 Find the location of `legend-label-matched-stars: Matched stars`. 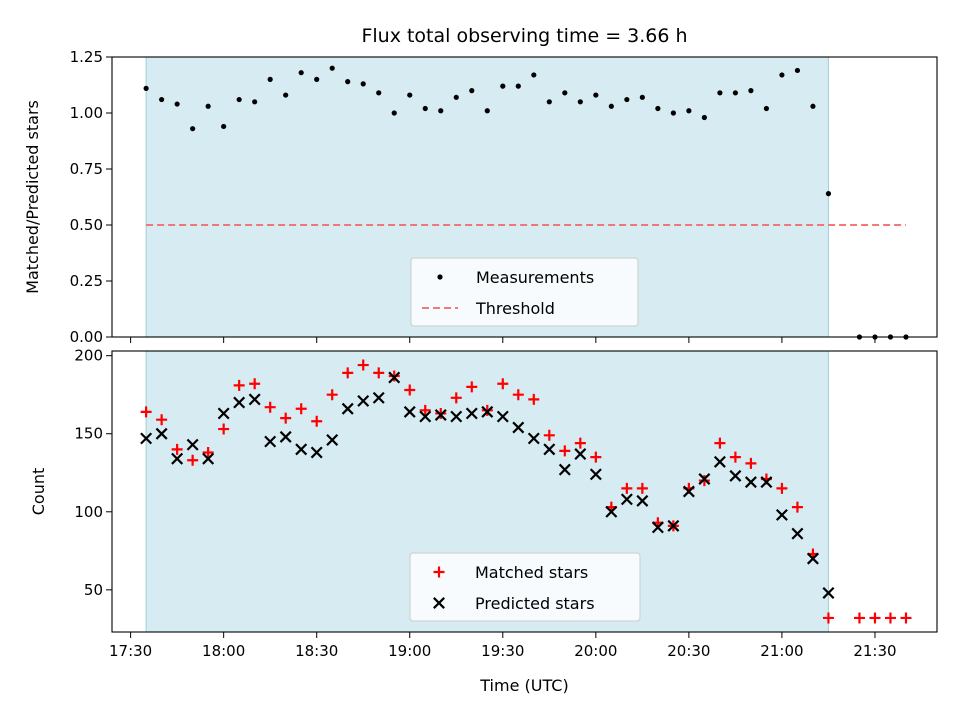

legend-label-matched-stars: Matched stars is located at coordinates (531, 572).